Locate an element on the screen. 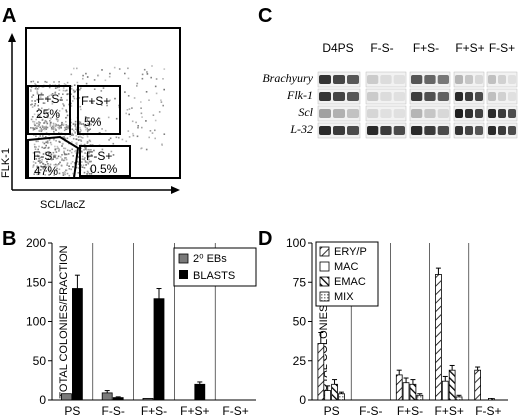 This screenshot has width=520, height=417. gel-blot is located at coordinates (417, 105).